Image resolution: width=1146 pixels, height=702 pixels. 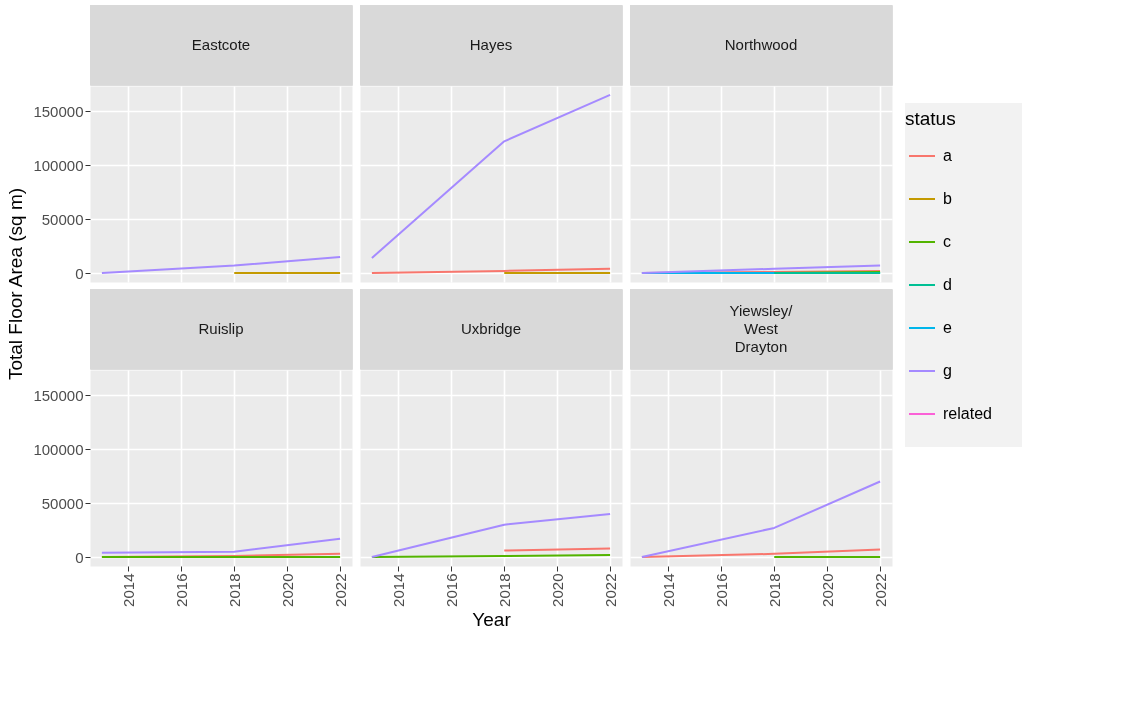 I want to click on chart-title: Ruislip, so click(x=221, y=328).